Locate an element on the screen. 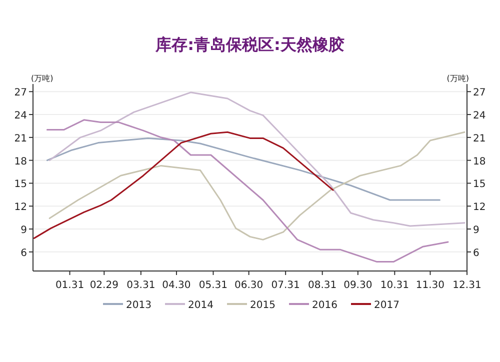 This screenshot has height=362, width=500. x-tick-label: 04.30 is located at coordinates (176, 285).